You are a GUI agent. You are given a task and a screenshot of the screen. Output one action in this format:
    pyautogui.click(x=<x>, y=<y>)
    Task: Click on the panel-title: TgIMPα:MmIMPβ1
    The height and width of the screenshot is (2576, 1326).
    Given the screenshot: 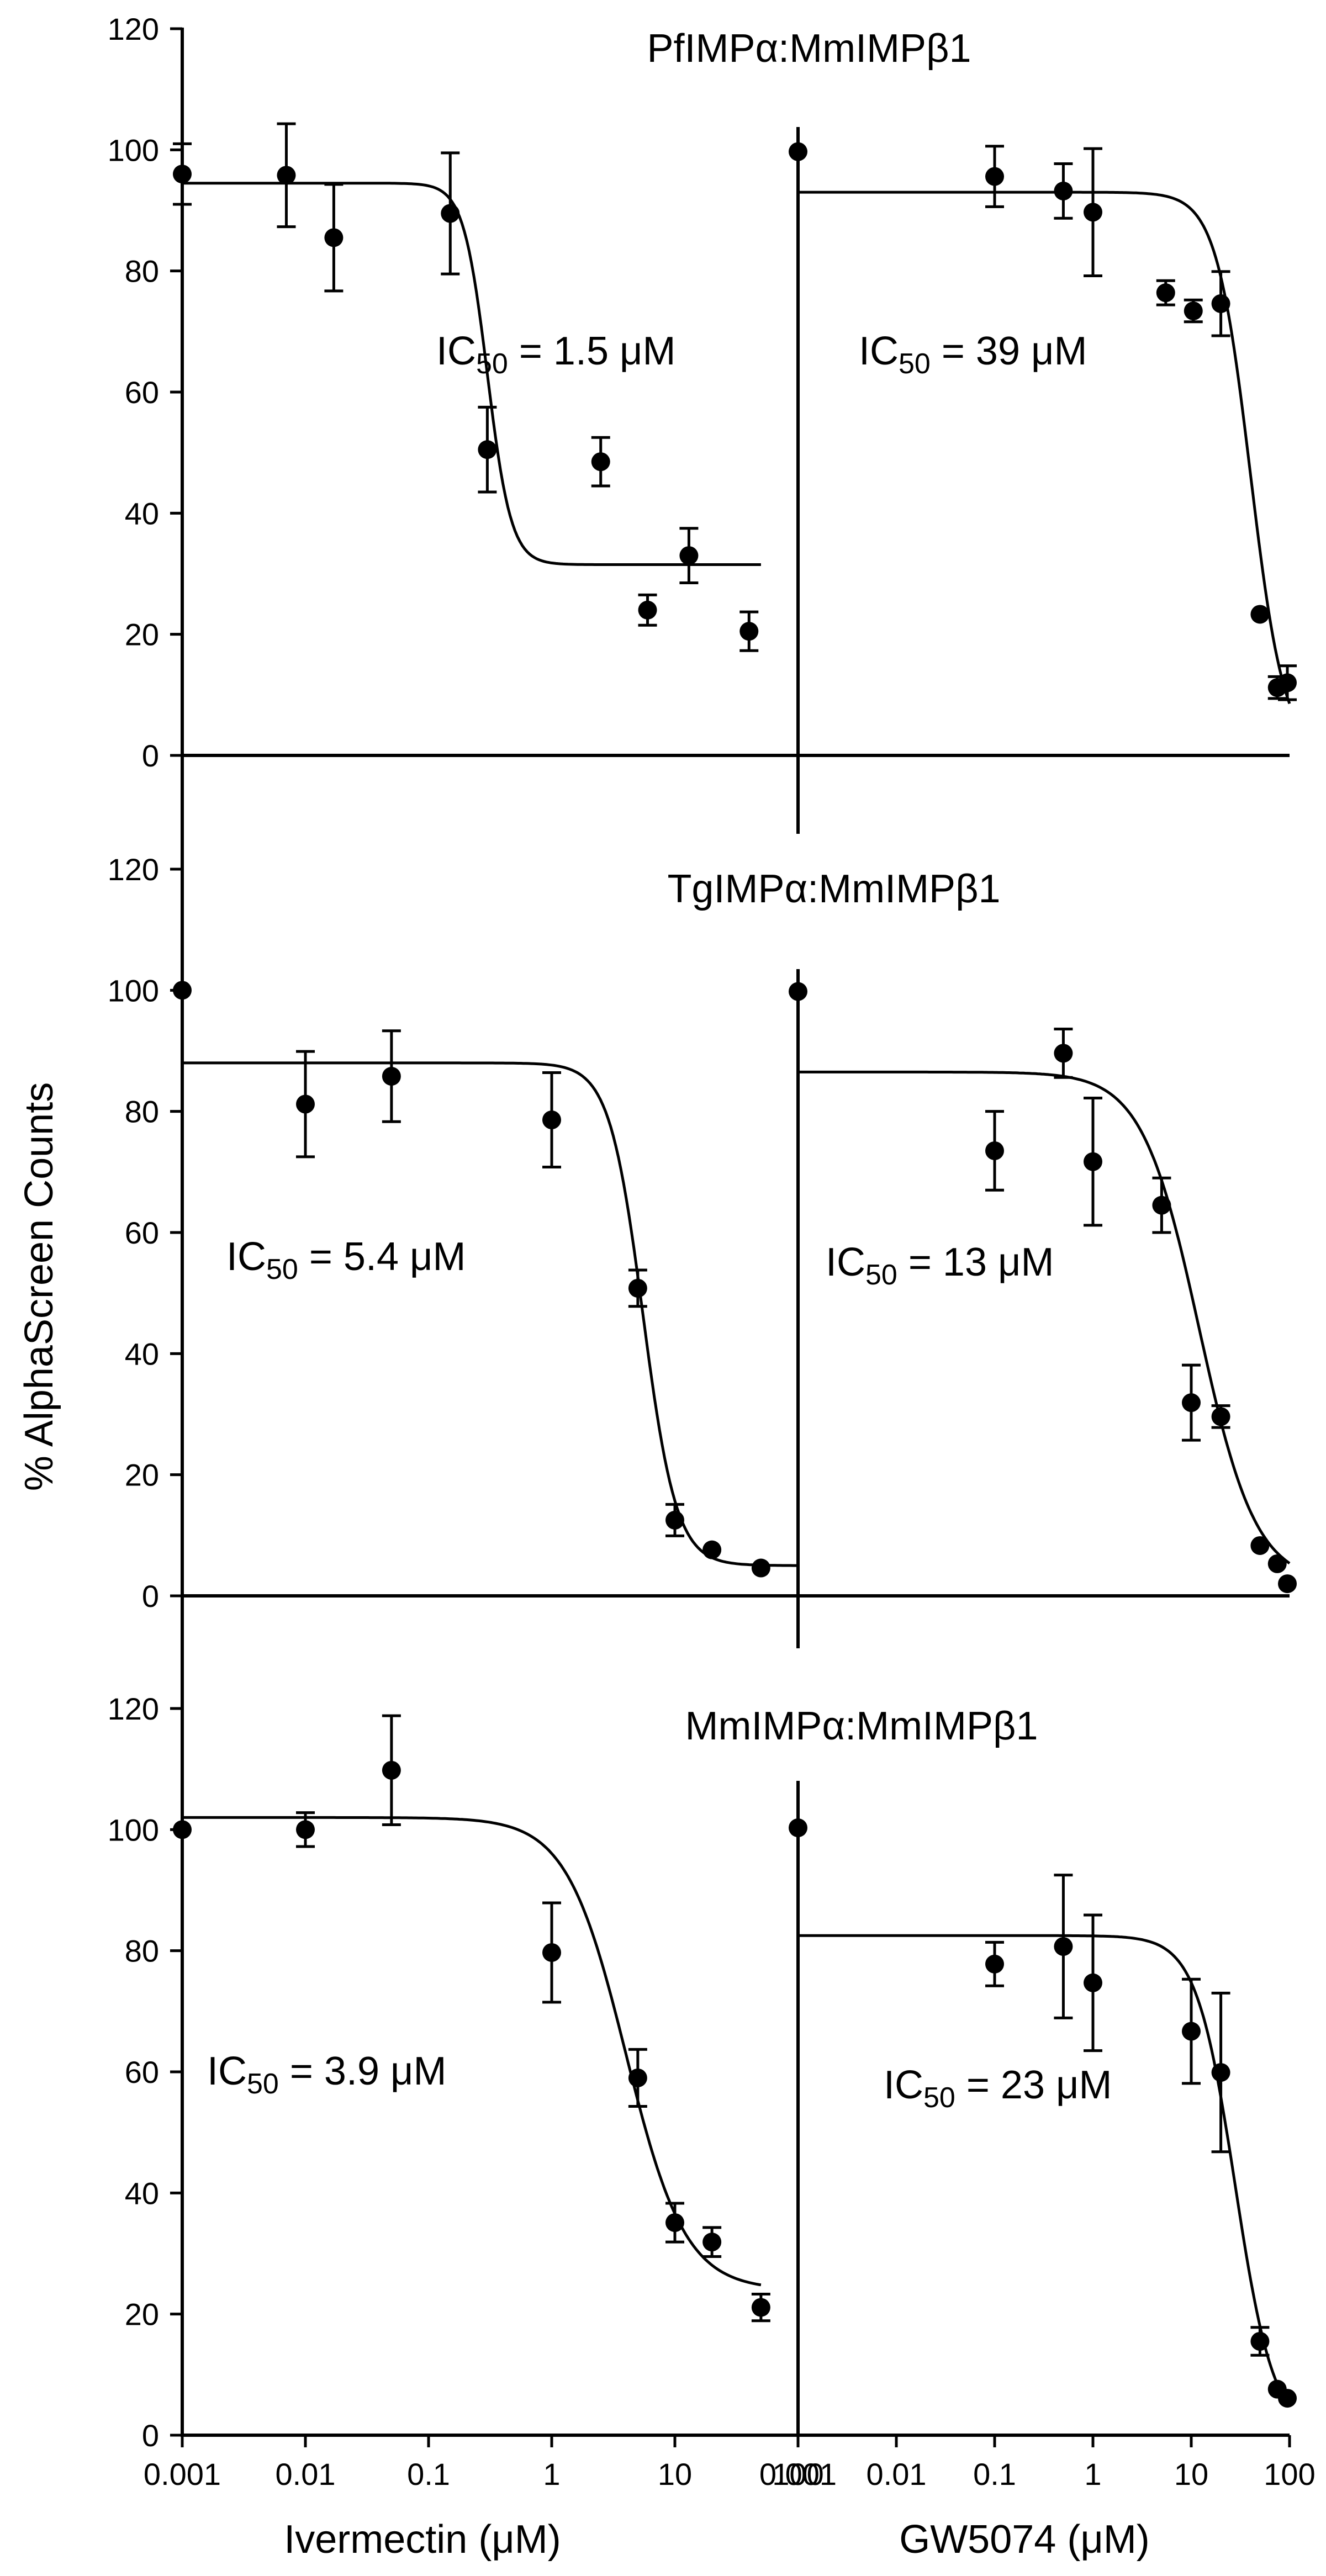 What is the action you would take?
    pyautogui.click(x=833, y=889)
    